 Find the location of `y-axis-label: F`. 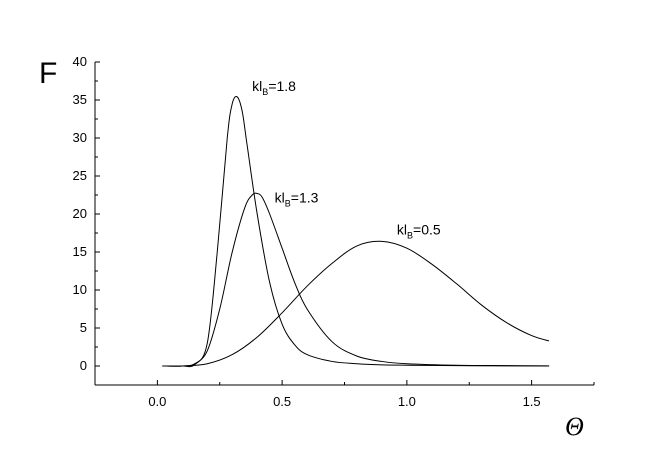

y-axis-label: F is located at coordinates (48, 73).